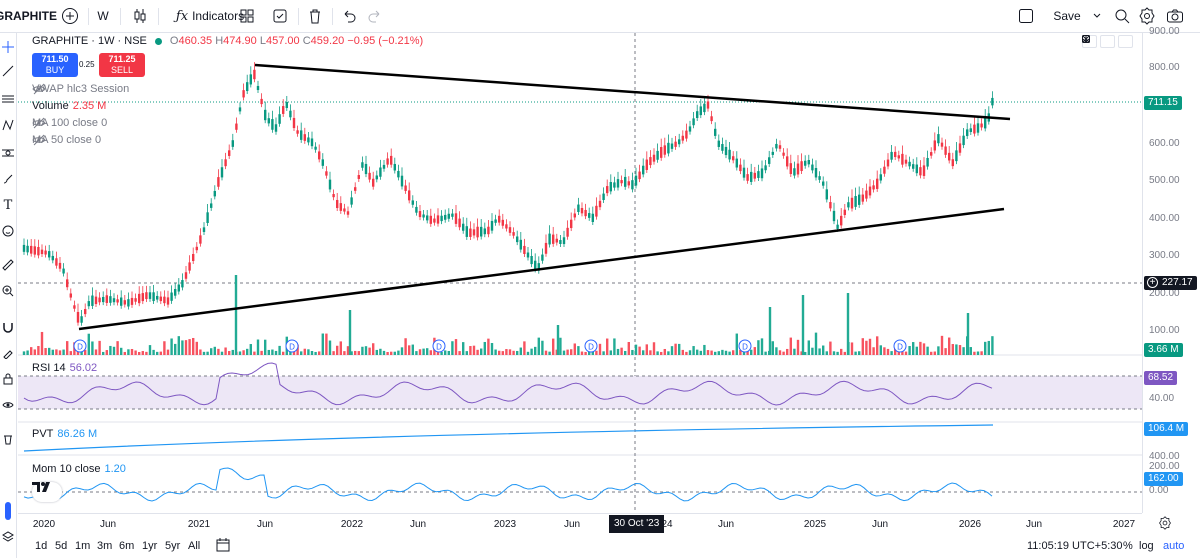 The height and width of the screenshot is (558, 1200). What do you see at coordinates (1163, 350) in the screenshot?
I see `volume-tag: 3.66 M` at bounding box center [1163, 350].